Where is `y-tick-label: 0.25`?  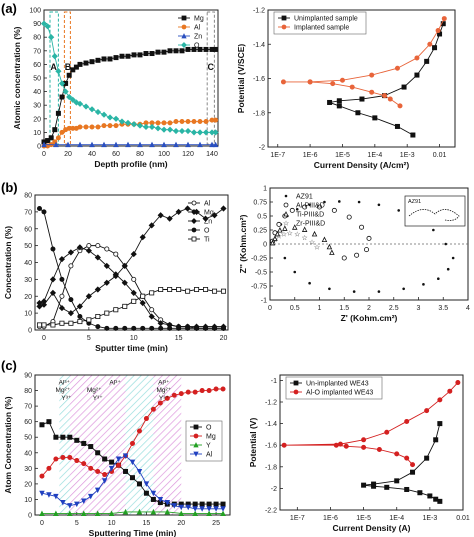
y-tick-label: 0.25 is located at coordinates (260, 231).